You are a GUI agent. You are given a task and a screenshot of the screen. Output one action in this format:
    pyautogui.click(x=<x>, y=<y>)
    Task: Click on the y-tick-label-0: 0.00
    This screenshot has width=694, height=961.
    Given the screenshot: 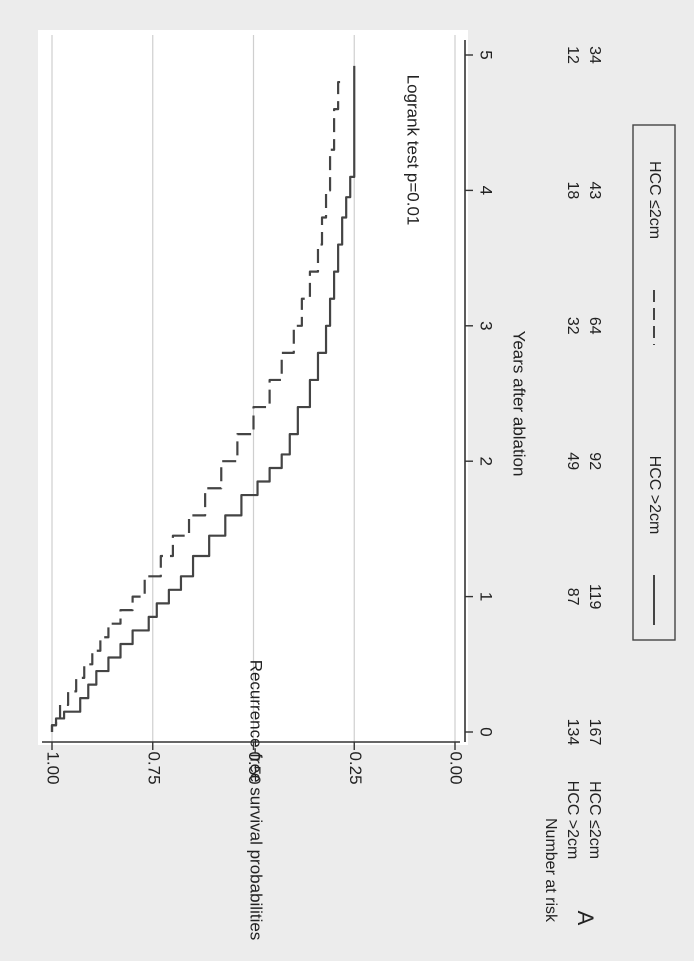 What is the action you would take?
    pyautogui.click(x=456, y=767)
    